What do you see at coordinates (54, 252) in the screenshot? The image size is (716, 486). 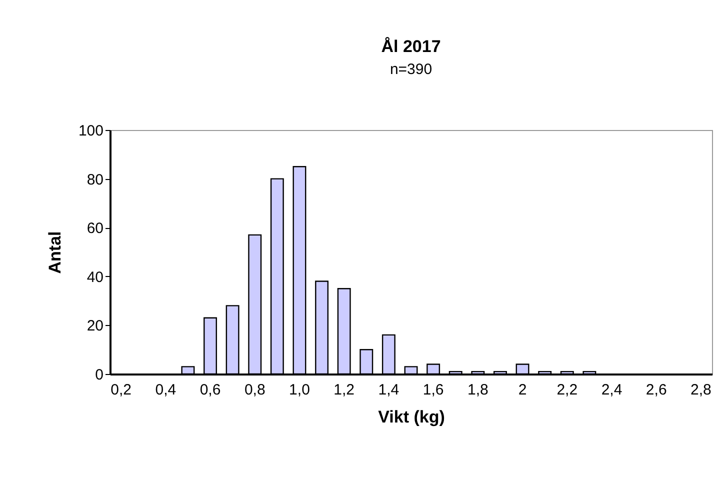 I see `y-axis-title: Antal` at bounding box center [54, 252].